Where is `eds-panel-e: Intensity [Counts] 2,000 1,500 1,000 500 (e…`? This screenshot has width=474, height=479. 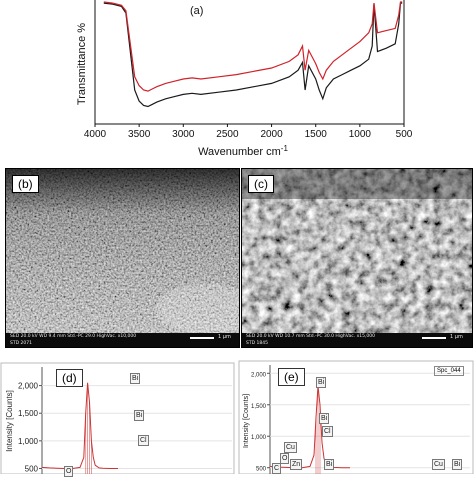
eds-panel-e: Intensity [Counts] 2,000 1,500 1,000 500 (e… is located at coordinates (356, 415).